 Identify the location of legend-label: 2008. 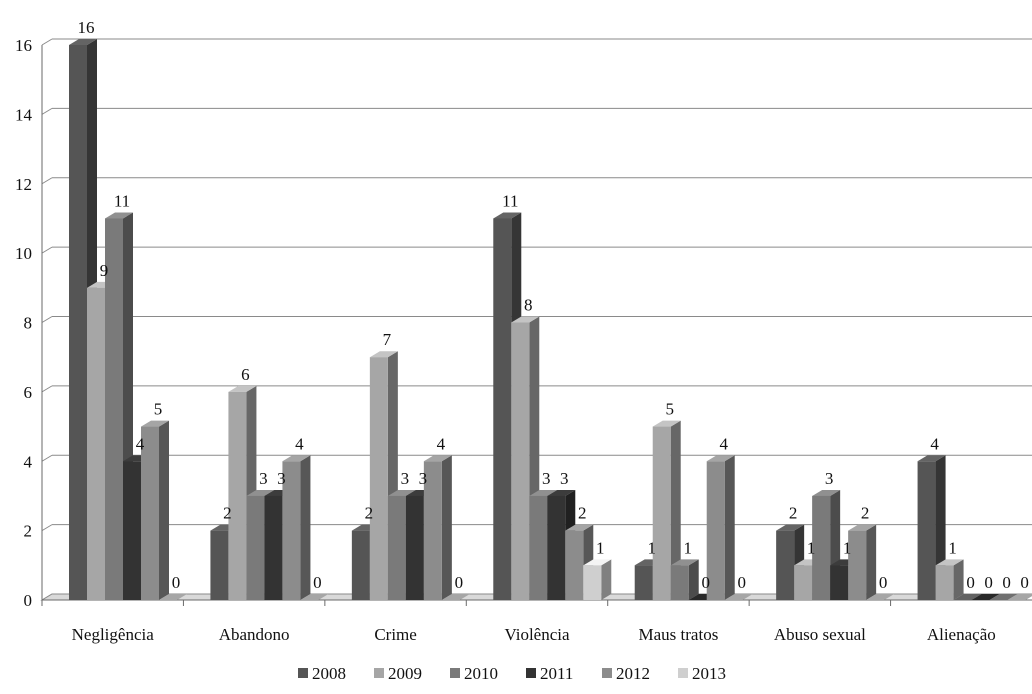
(329, 673).